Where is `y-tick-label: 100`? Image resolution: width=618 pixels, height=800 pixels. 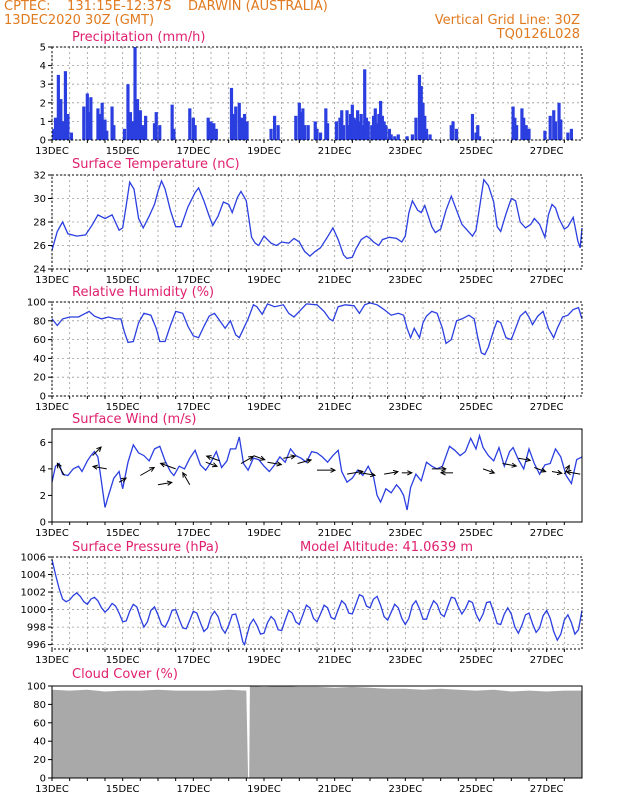 y-tick-label: 100 is located at coordinates (36, 687).